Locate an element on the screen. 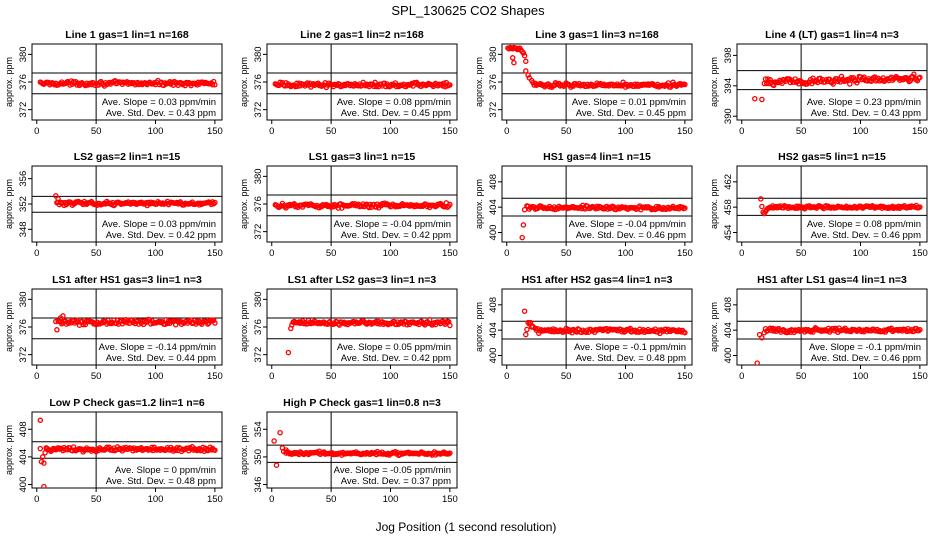 This screenshot has height=540, width=936. y-tick-label: 400 is located at coordinates (728, 356).